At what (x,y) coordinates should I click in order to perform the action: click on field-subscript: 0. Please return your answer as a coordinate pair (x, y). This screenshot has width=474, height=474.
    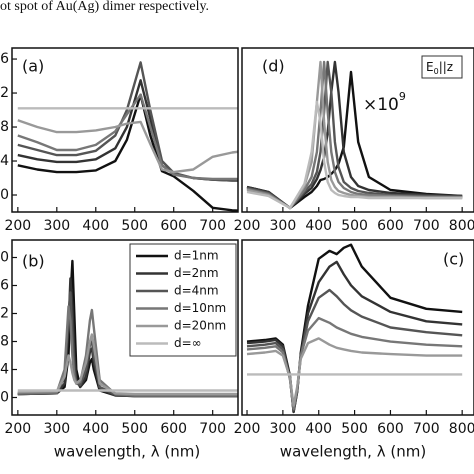
    Looking at the image, I should click on (436, 71).